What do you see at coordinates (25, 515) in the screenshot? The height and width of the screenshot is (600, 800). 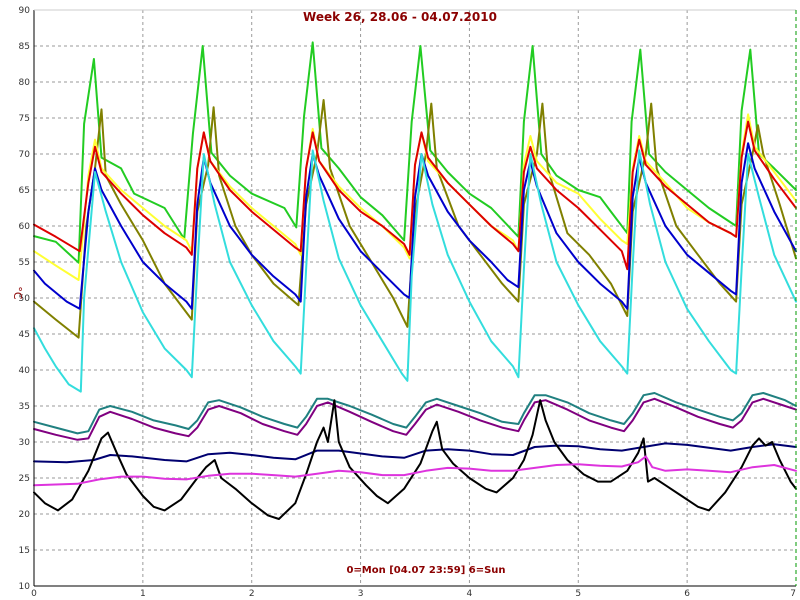 I see `y-tick-label-20: 20` at bounding box center [25, 515].